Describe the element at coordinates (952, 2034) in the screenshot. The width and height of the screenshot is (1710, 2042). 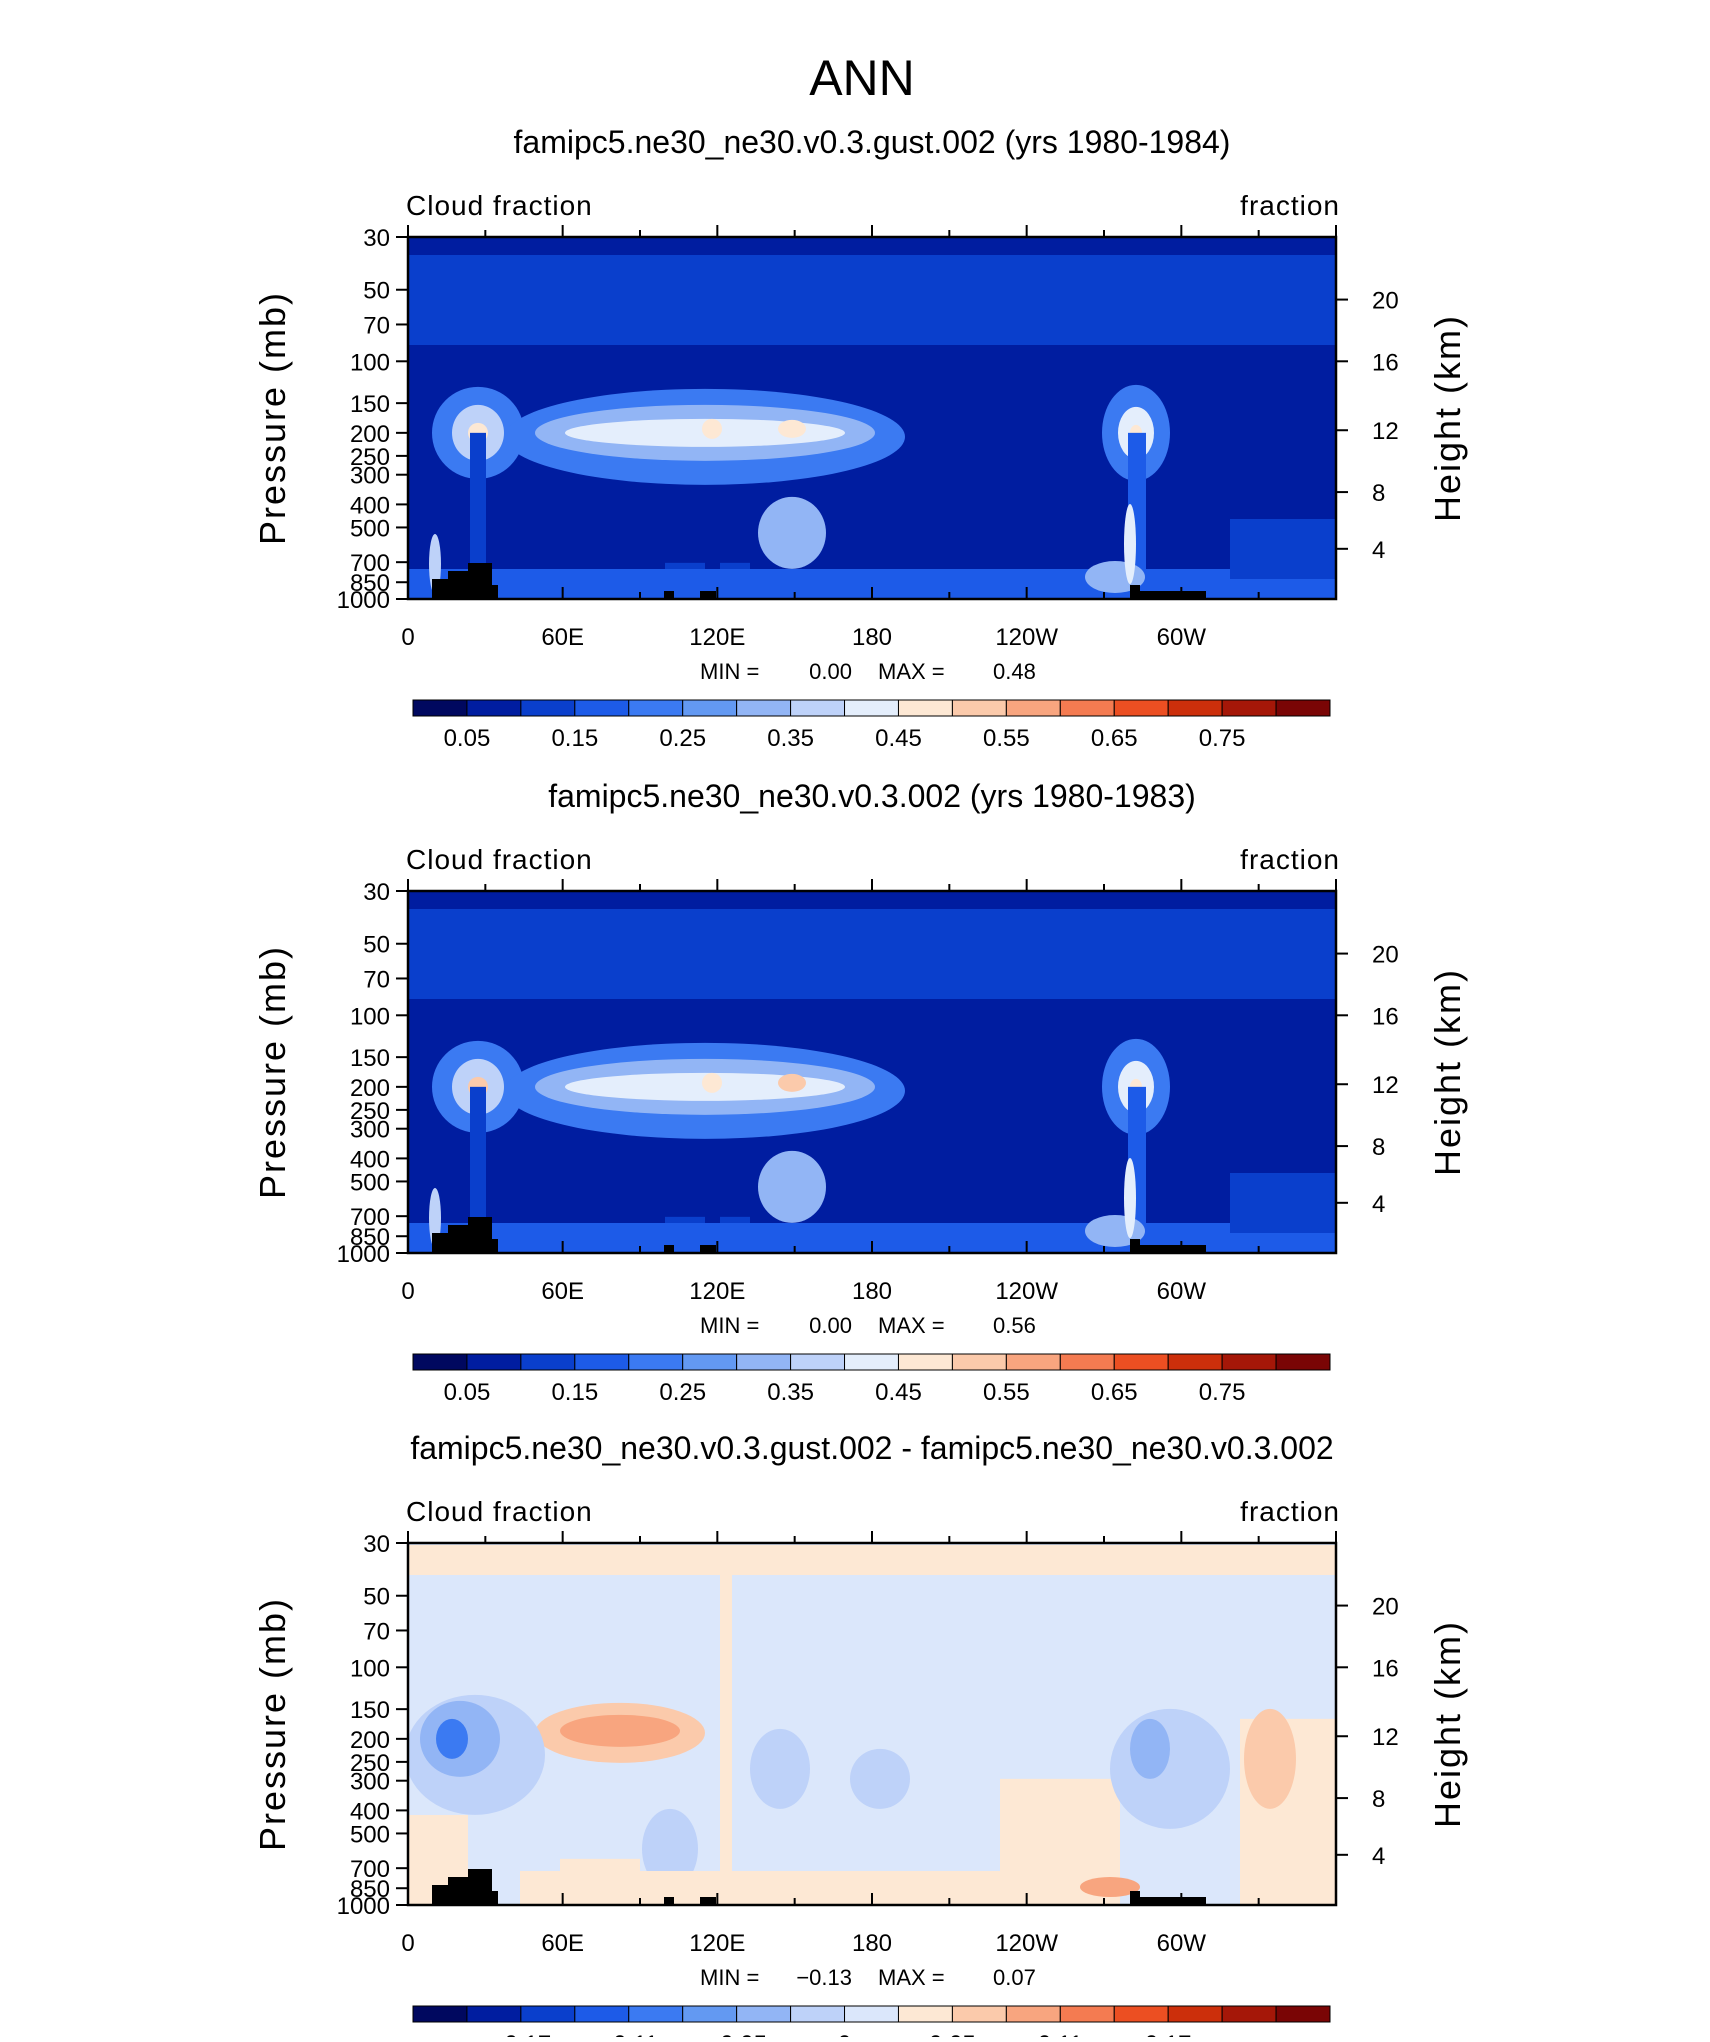
I see `colorbar-label: 0.05` at that location.